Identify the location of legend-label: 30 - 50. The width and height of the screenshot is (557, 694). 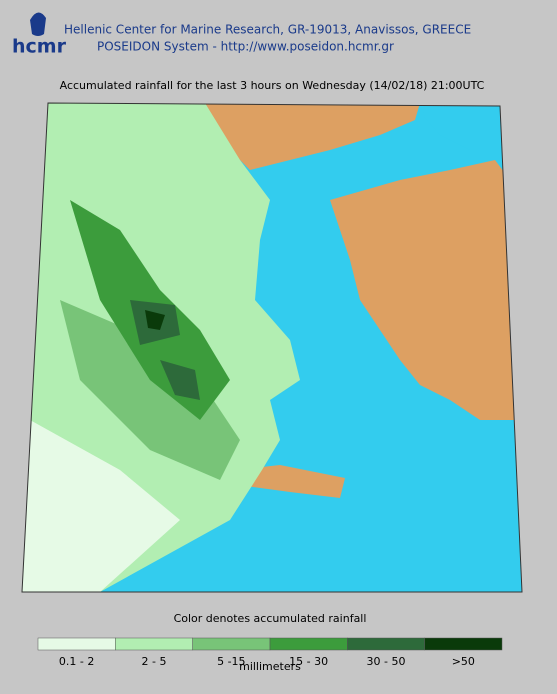
(386, 661).